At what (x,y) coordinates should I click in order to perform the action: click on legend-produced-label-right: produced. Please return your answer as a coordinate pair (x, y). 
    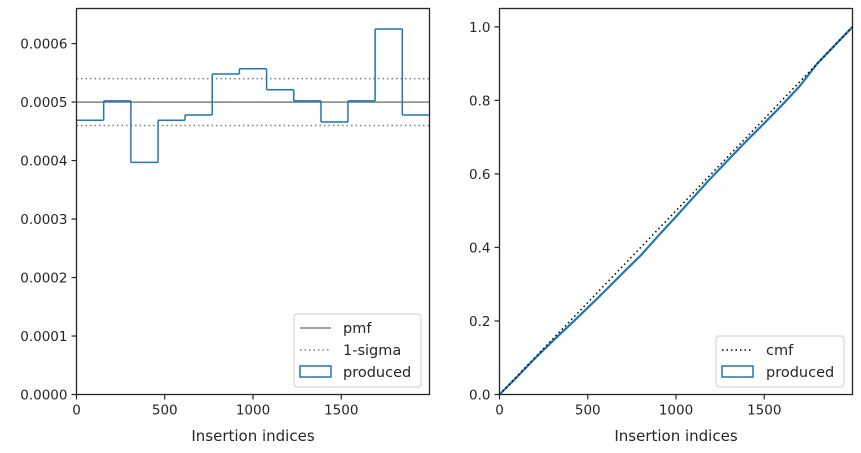
    Looking at the image, I should click on (800, 373).